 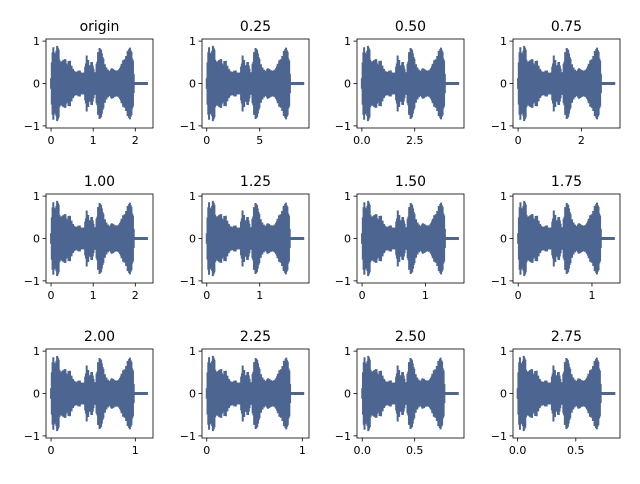 I want to click on subplot-title: 2.50, so click(x=410, y=337).